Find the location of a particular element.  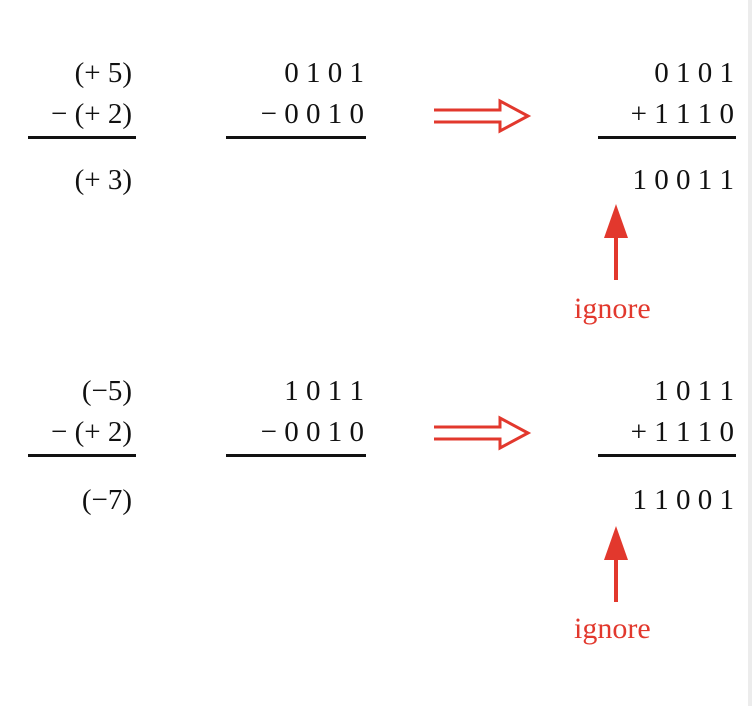

complement-sum: 1 1 0 0 1 is located at coordinates (683, 500).